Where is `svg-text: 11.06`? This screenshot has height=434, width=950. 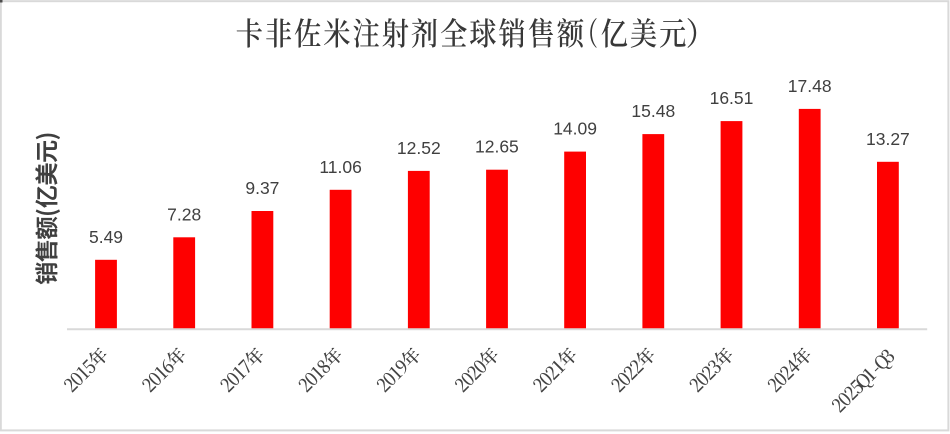
svg-text: 11.06 is located at coordinates (340, 167).